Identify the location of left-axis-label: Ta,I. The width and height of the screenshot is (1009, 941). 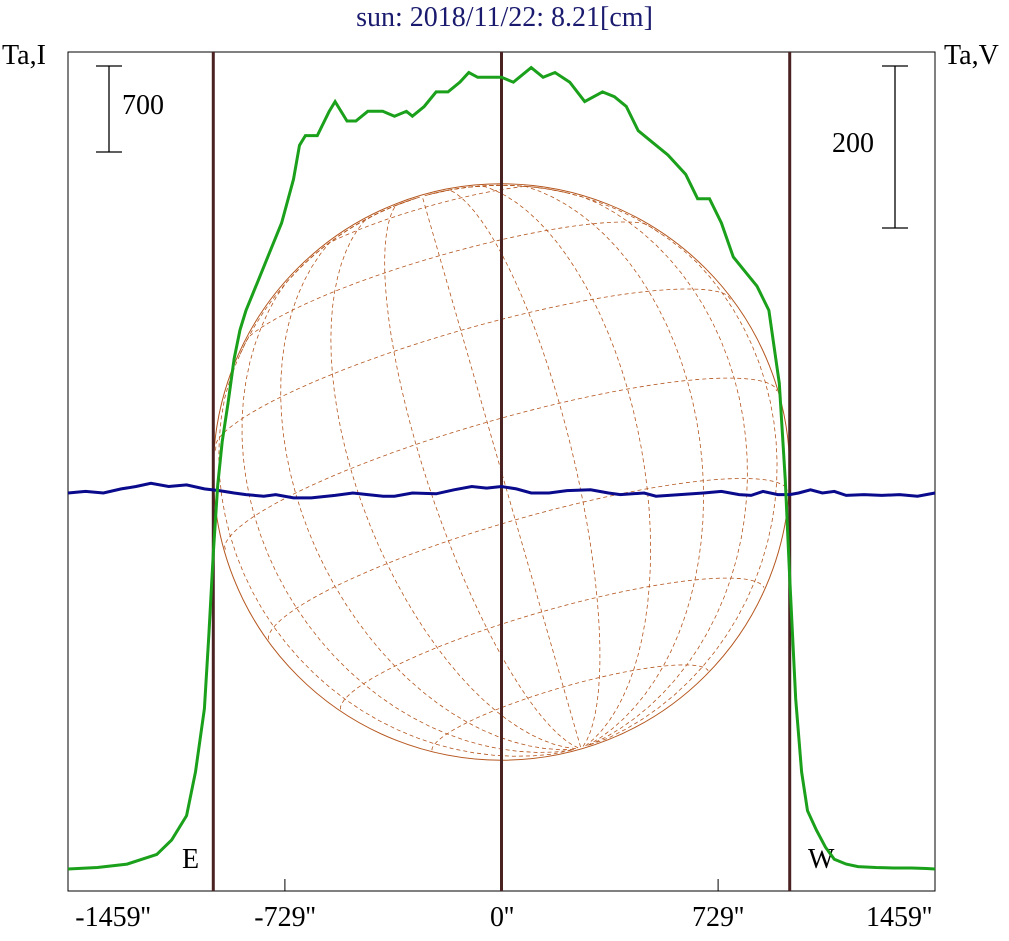
(24, 55).